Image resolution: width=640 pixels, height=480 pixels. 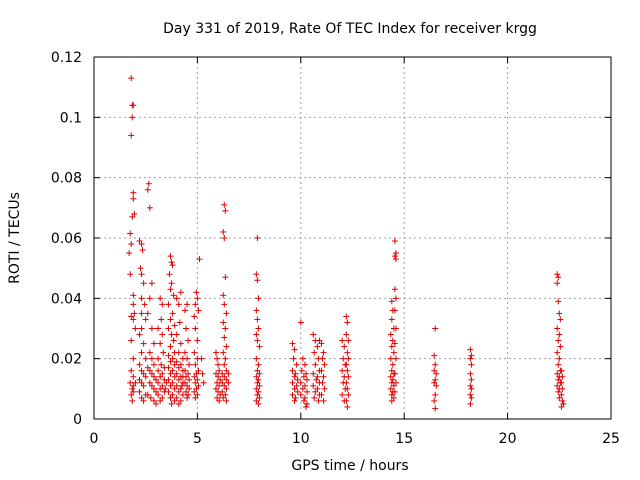 What do you see at coordinates (66, 179) in the screenshot?
I see `y-tick-label: 0.08` at bounding box center [66, 179].